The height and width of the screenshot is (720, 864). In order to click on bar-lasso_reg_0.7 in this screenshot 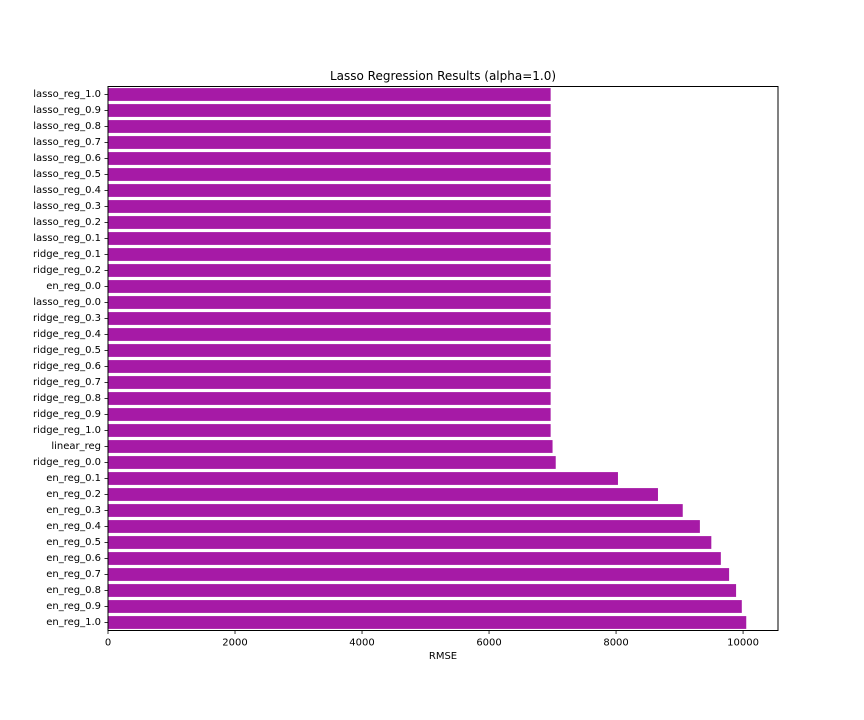, I will do `click(329, 142)`.